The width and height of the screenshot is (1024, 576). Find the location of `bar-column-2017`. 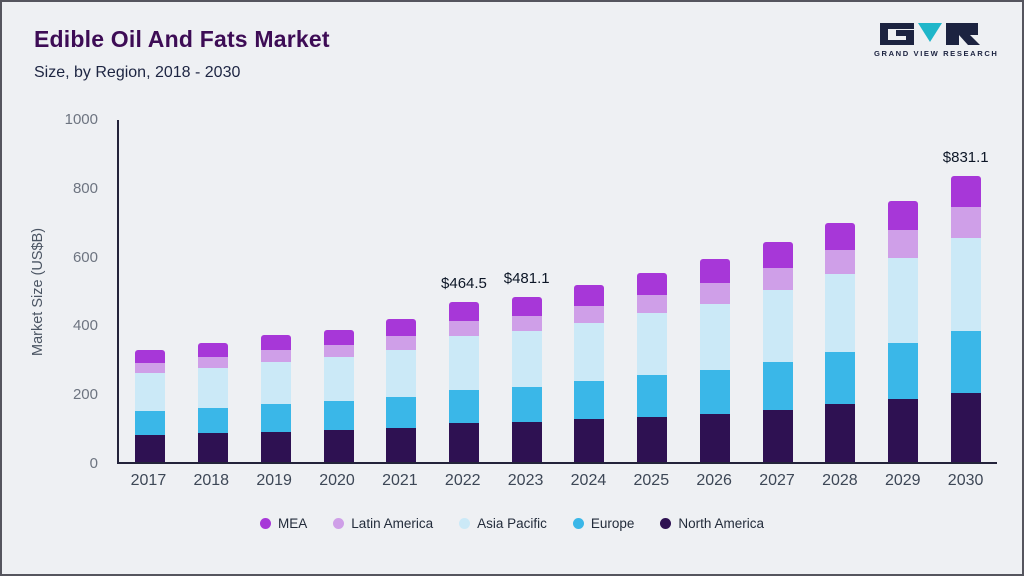

bar-column-2017 is located at coordinates (150, 291).